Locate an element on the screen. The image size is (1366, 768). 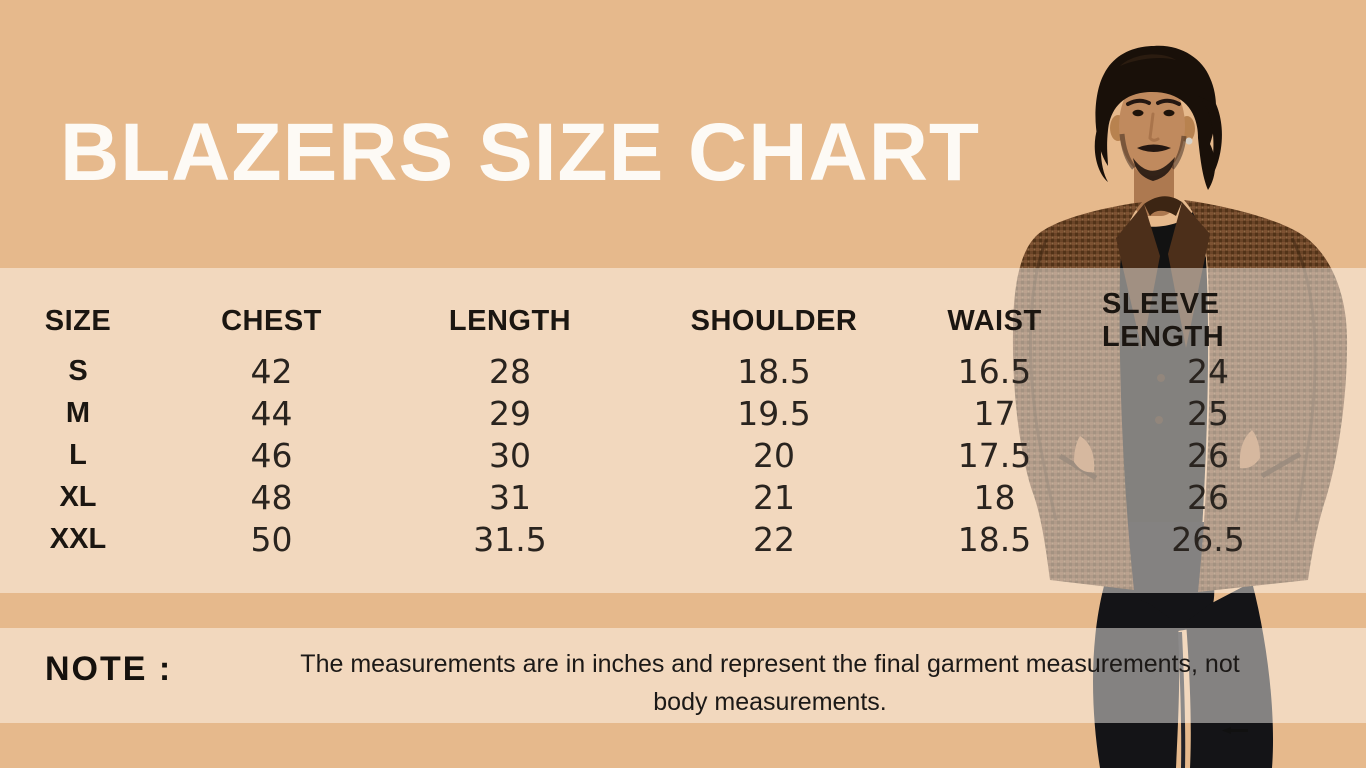
cell-sleeve-M: 25 is located at coordinates (1208, 413).